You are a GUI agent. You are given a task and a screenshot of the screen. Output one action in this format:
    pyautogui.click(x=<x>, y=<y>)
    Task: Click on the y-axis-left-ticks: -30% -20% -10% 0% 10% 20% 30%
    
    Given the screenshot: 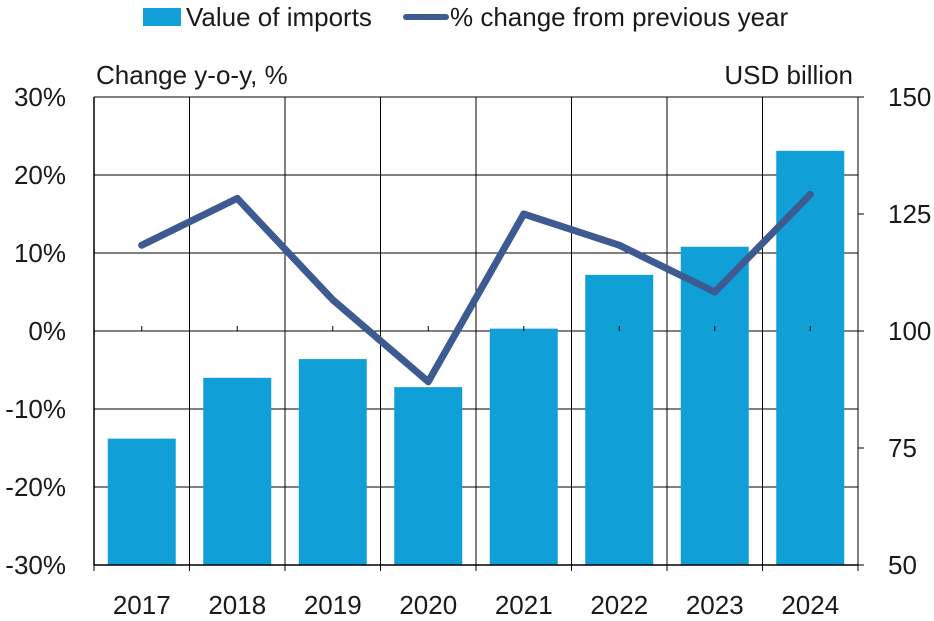 What is the action you would take?
    pyautogui.click(x=35, y=331)
    